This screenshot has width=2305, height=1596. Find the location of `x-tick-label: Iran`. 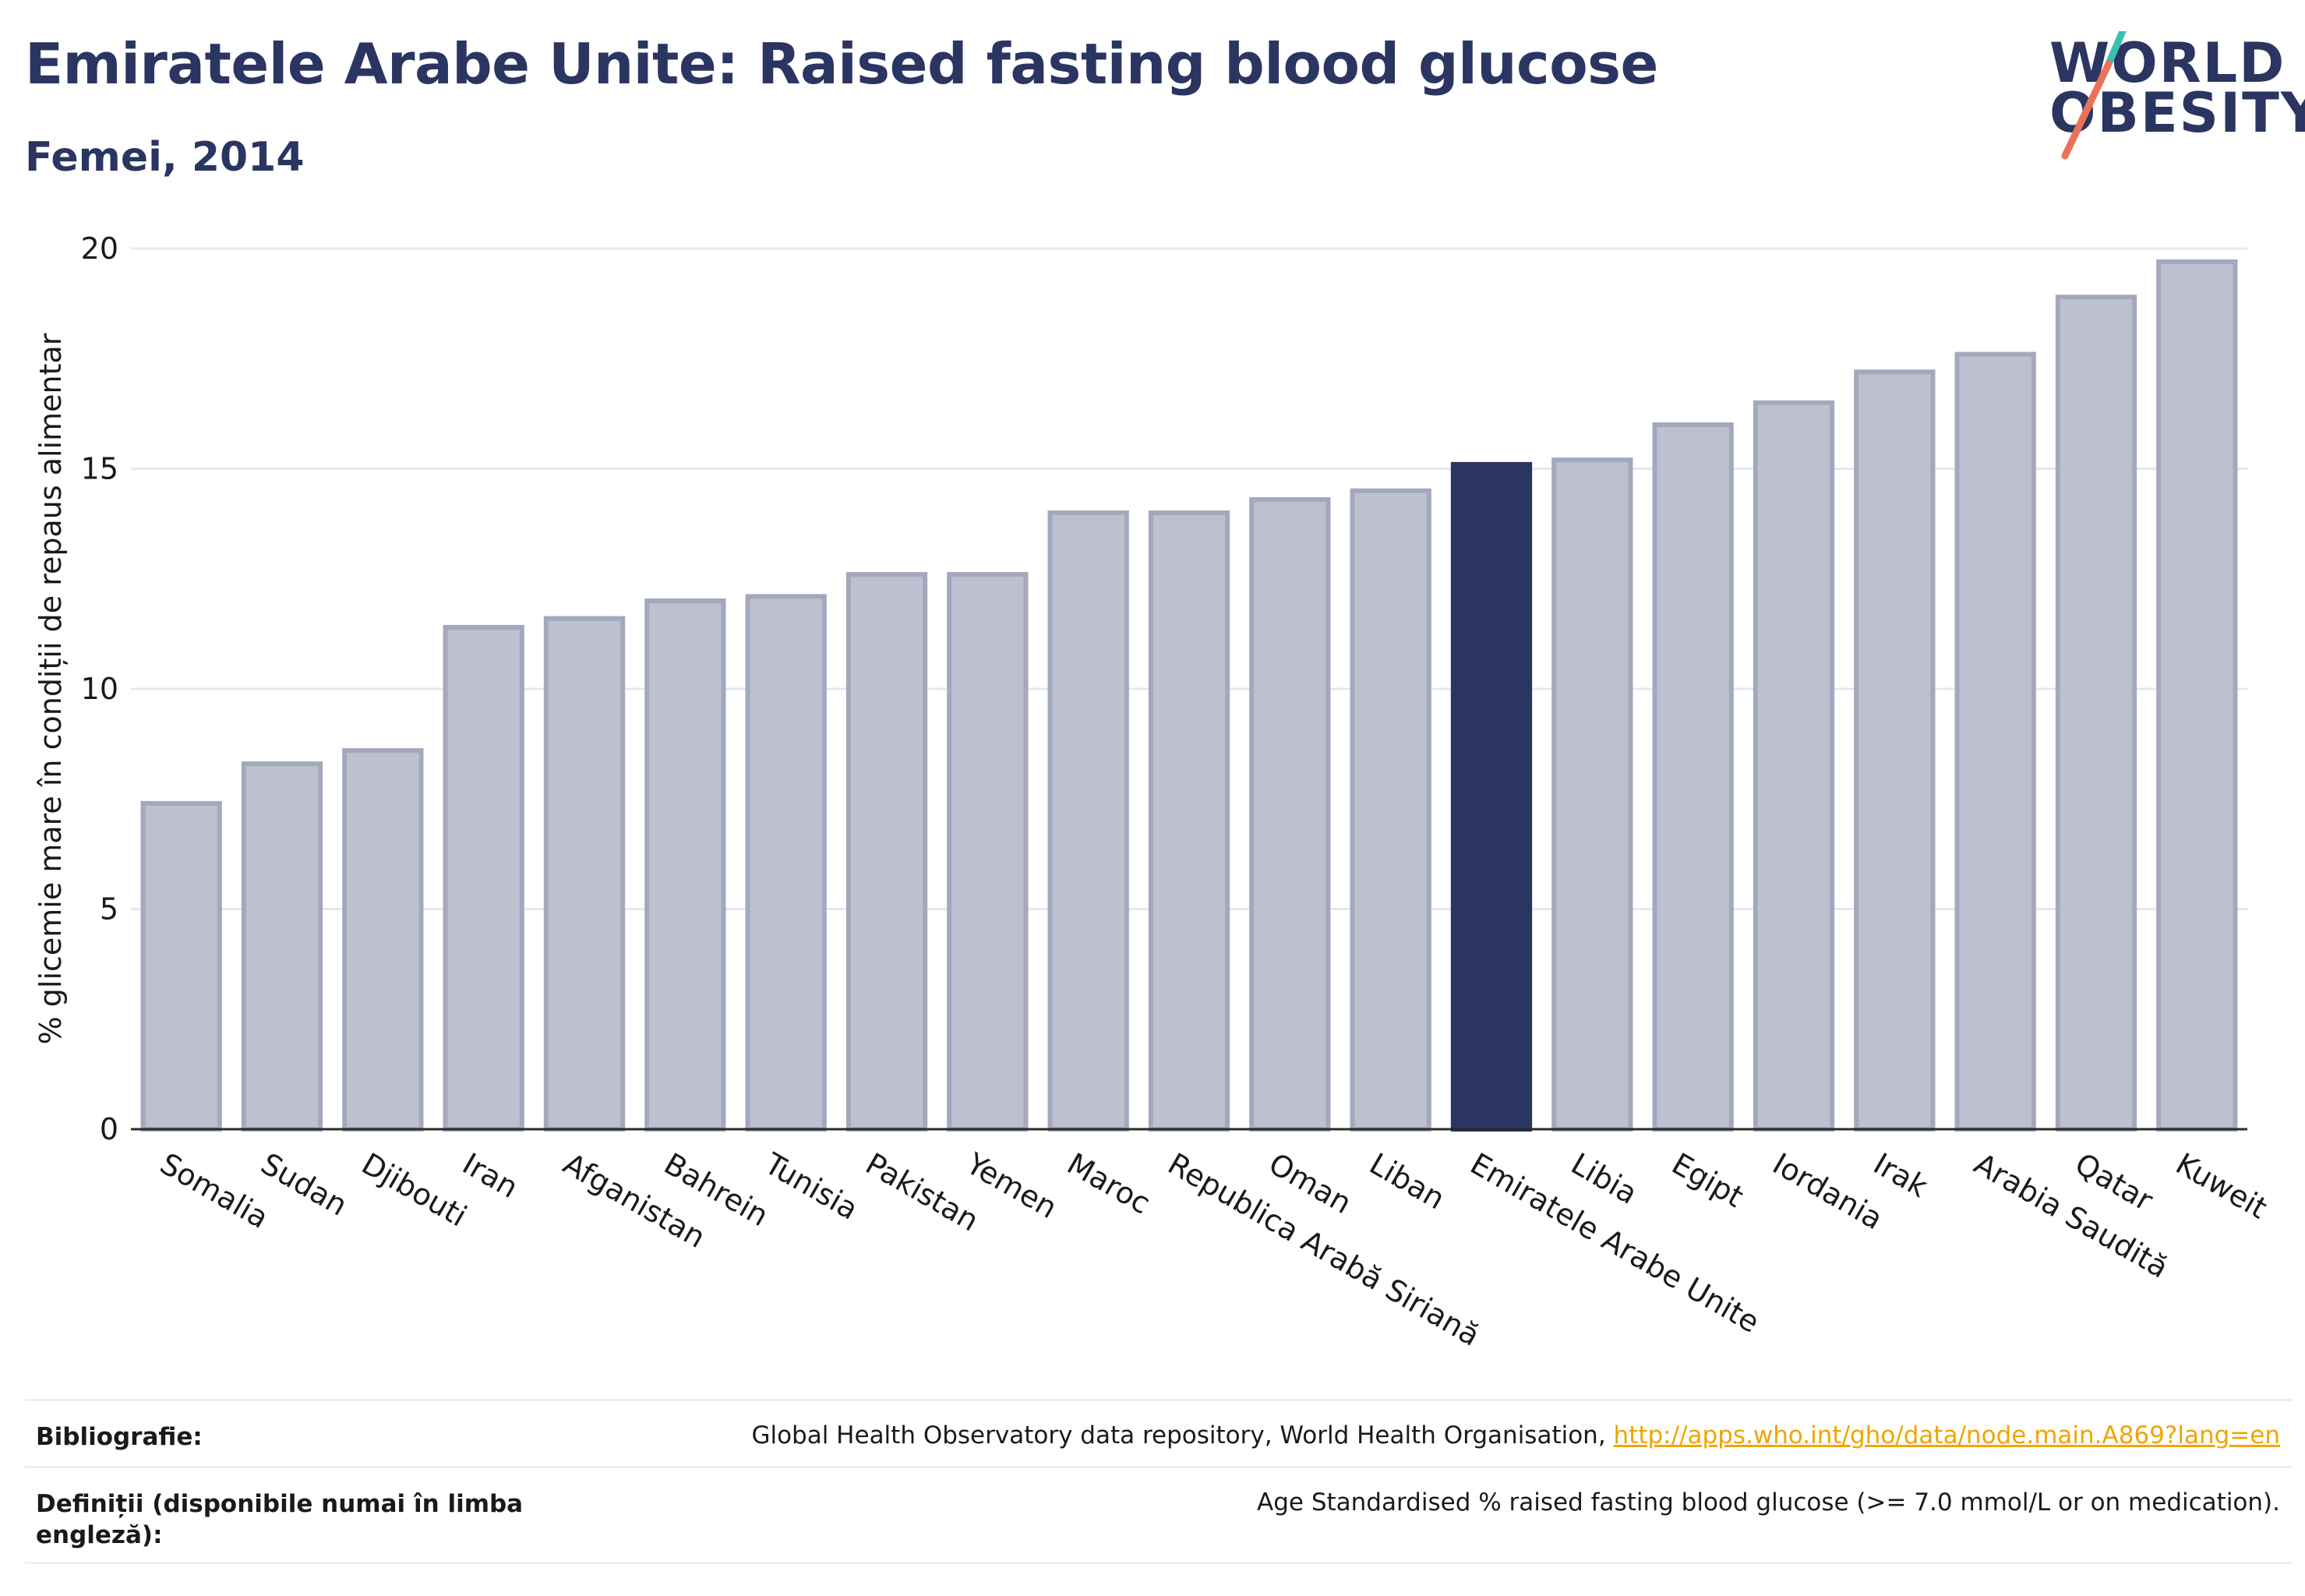

x-tick-label: Iran is located at coordinates (491, 1175).